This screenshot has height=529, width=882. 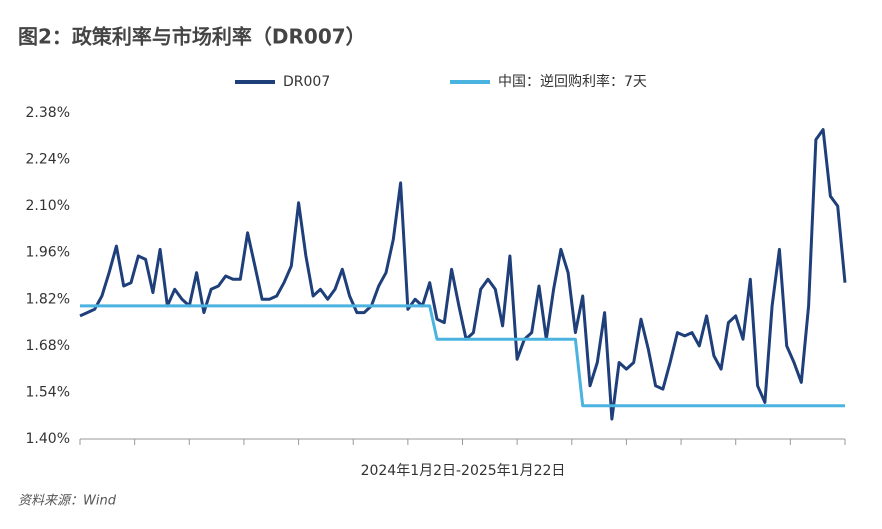 What do you see at coordinates (48, 439) in the screenshot?
I see `y-tick-label: 1.40%` at bounding box center [48, 439].